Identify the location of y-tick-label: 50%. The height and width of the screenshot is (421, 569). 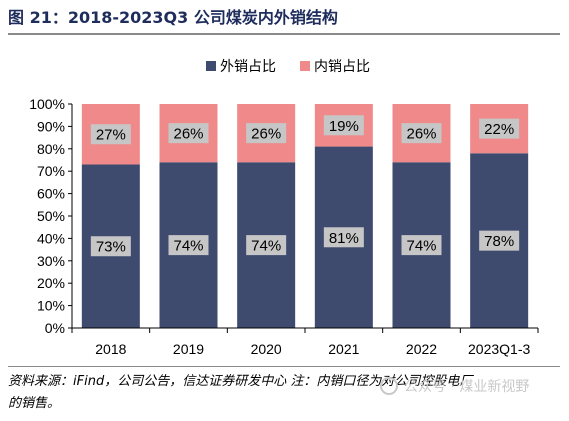
(51, 216).